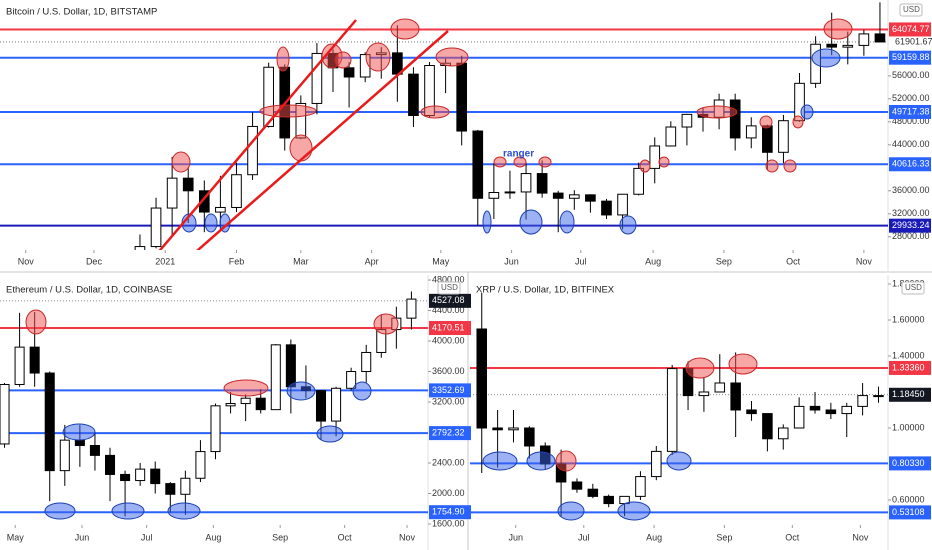  What do you see at coordinates (724, 261) in the screenshot?
I see `x-tick-label: Sep` at bounding box center [724, 261].